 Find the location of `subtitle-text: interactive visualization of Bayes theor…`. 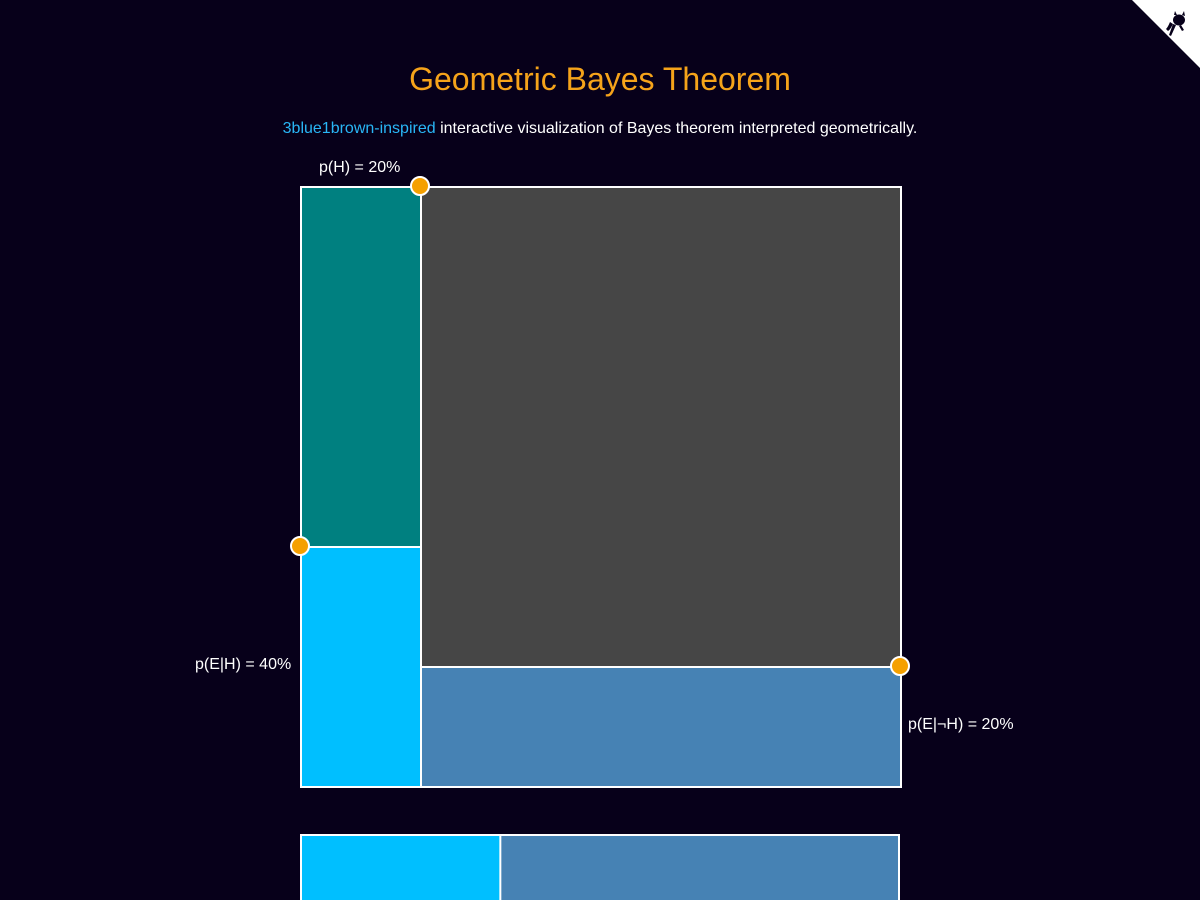

subtitle-text: interactive visualization of Bayes theor… is located at coordinates (676, 128).